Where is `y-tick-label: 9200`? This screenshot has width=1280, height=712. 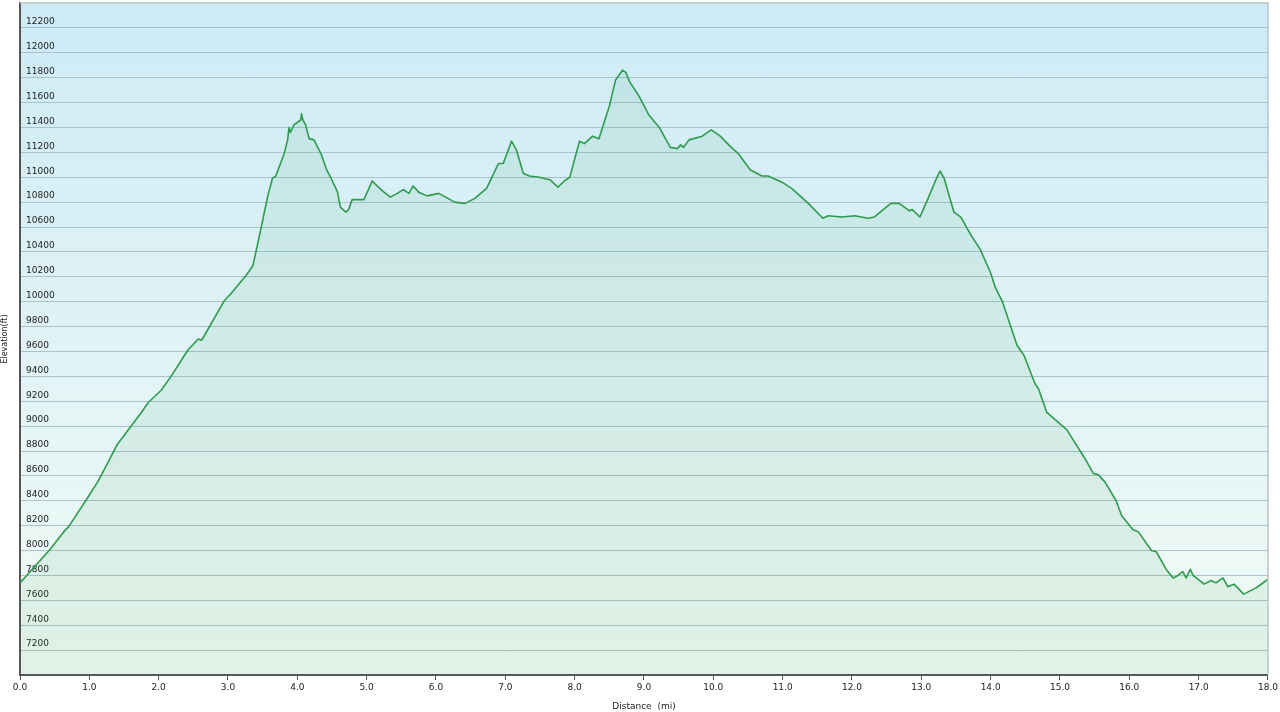
y-tick-label: 9200 is located at coordinates (38, 394).